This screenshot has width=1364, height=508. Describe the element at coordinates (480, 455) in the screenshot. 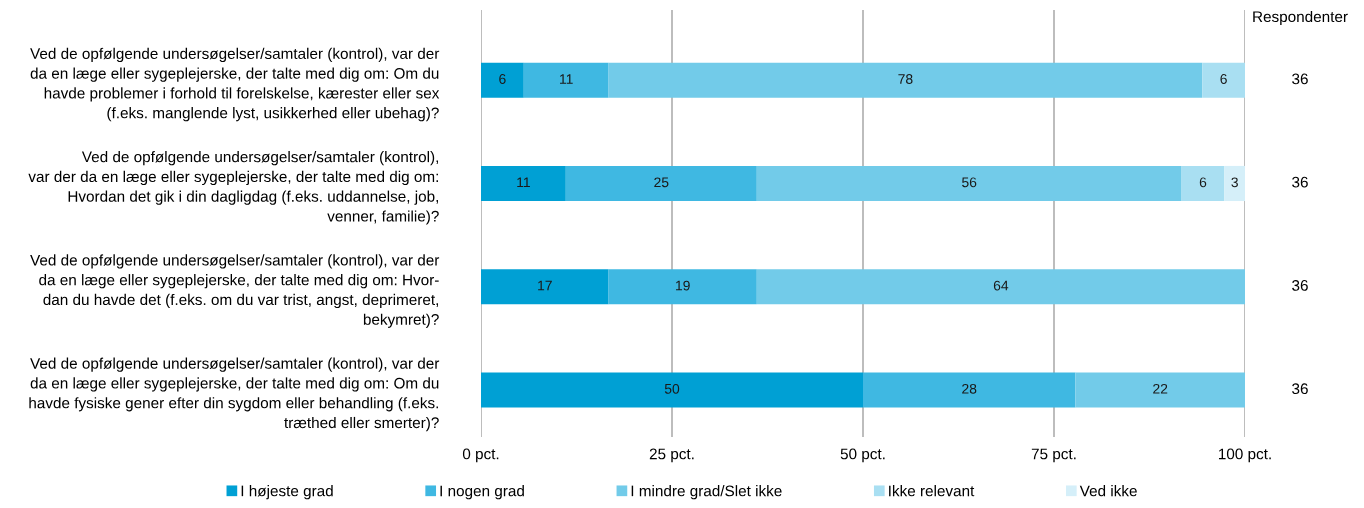

I see `x-tick-label: 0 pct.` at that location.